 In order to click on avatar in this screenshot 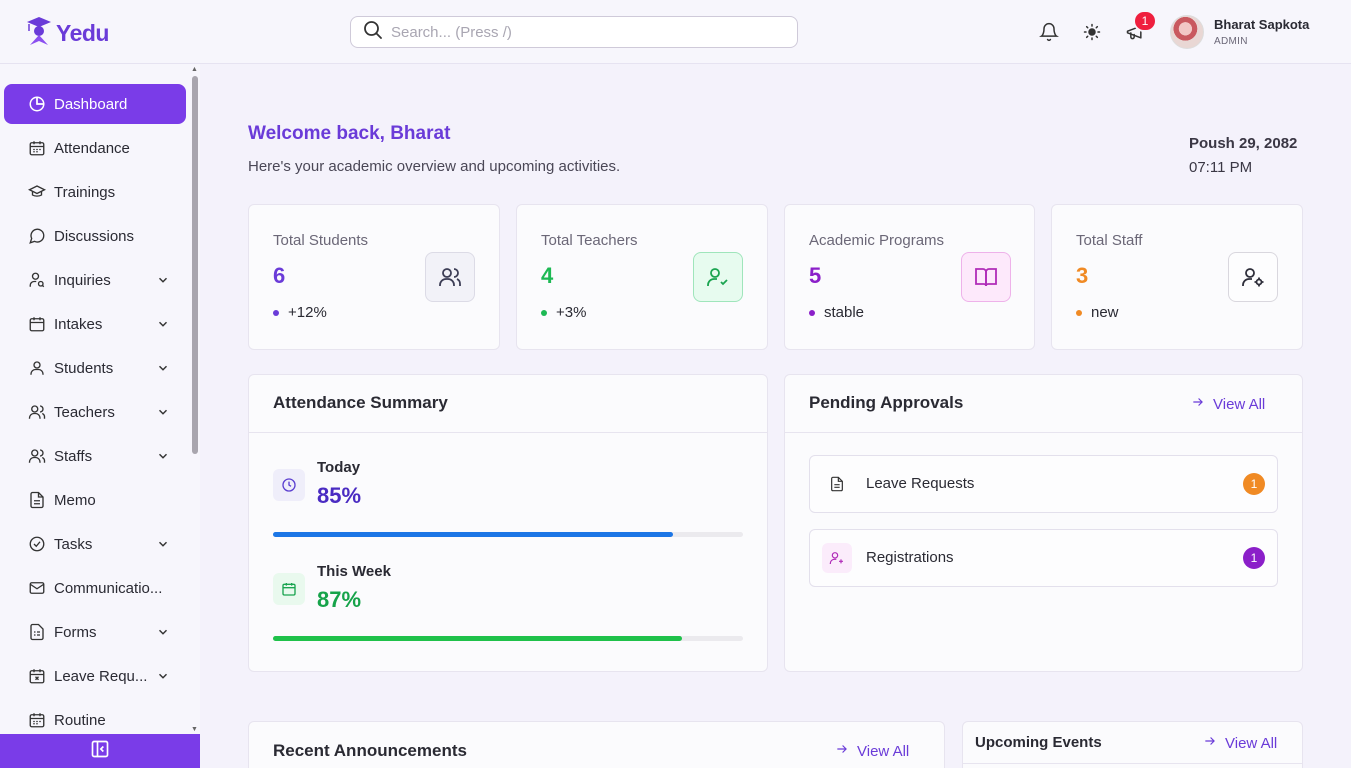, I will do `click(1187, 32)`.